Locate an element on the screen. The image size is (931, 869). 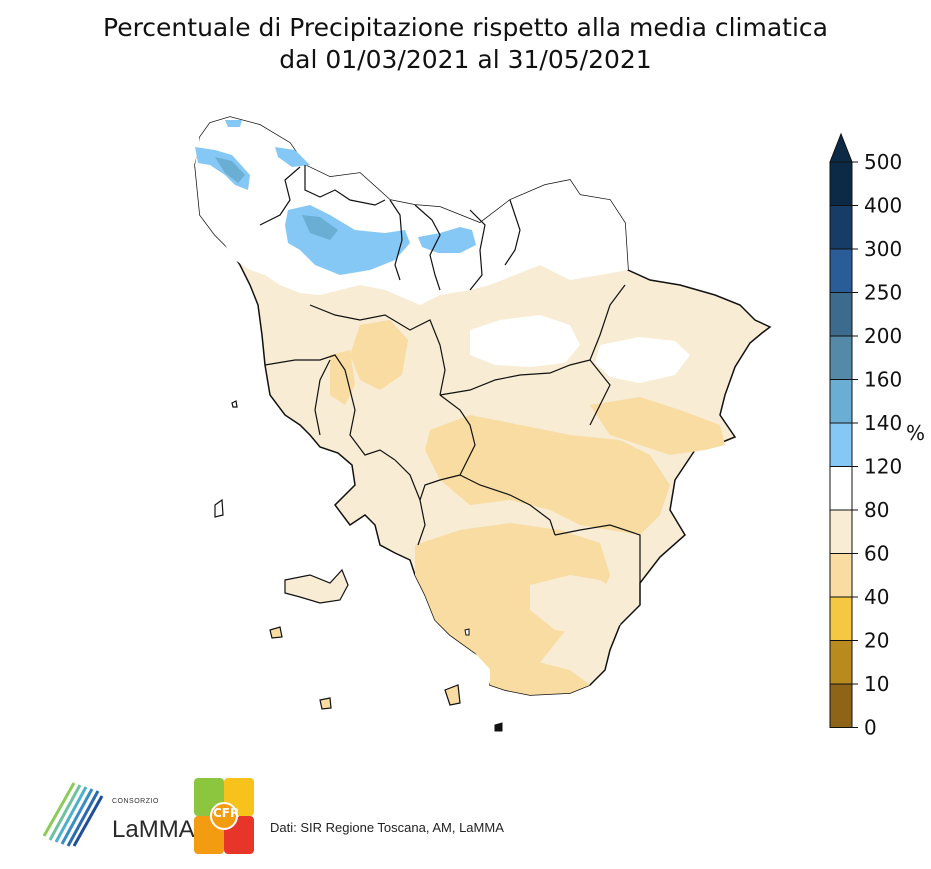
zone-white-florence is located at coordinates (525, 341).